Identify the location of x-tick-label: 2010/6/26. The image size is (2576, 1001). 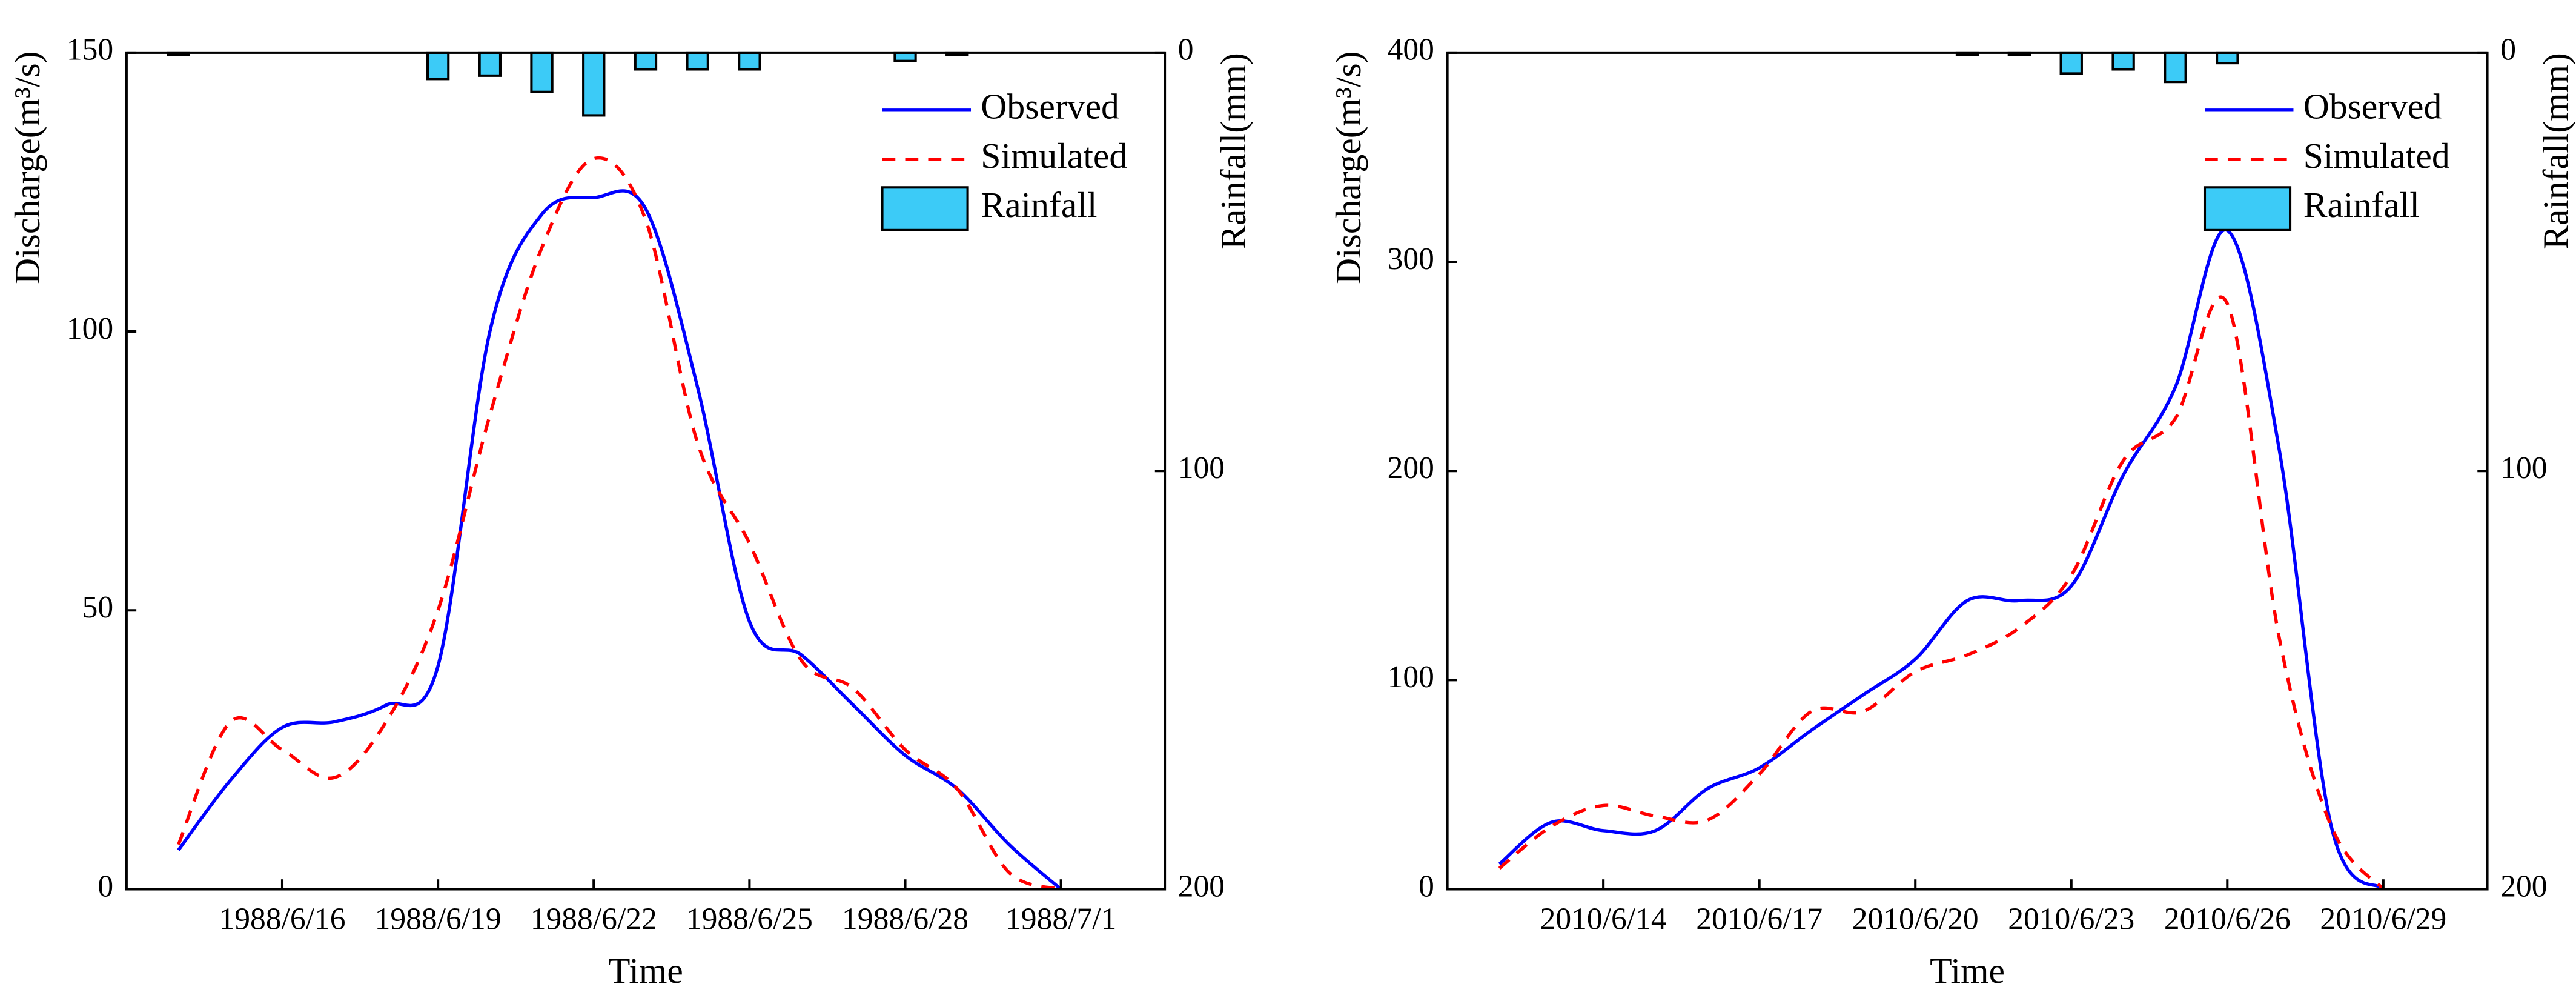
(2227, 920).